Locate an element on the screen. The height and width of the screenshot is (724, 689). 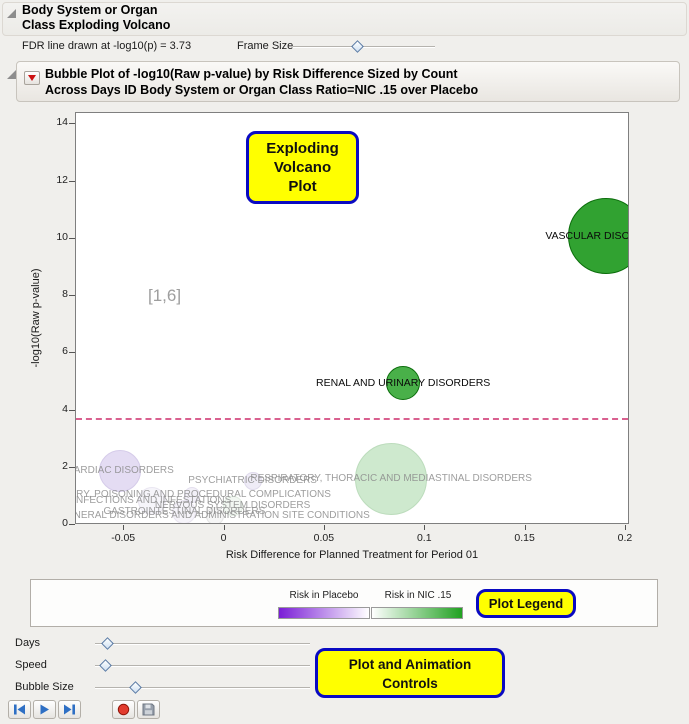
red-triangle-menu-button is located at coordinates (32, 78).